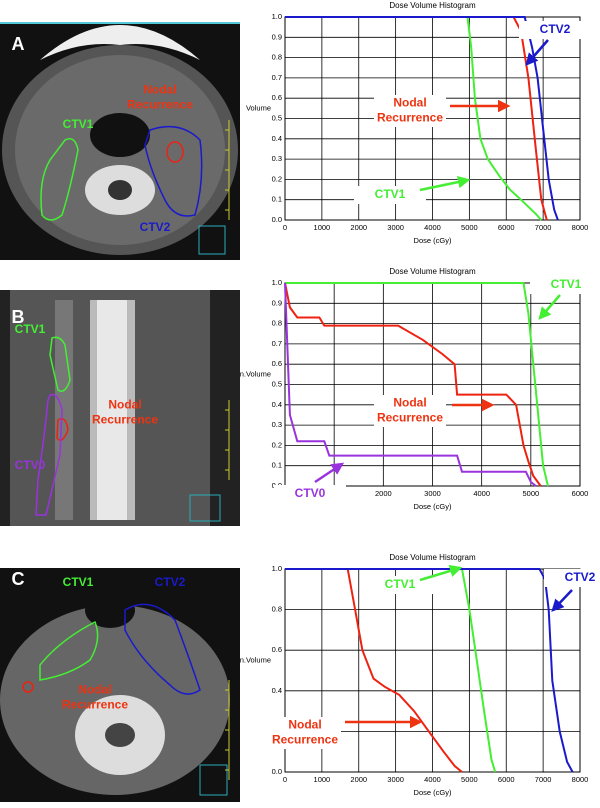  Describe the element at coordinates (30, 465) in the screenshot. I see `image-label: CTV0` at that location.